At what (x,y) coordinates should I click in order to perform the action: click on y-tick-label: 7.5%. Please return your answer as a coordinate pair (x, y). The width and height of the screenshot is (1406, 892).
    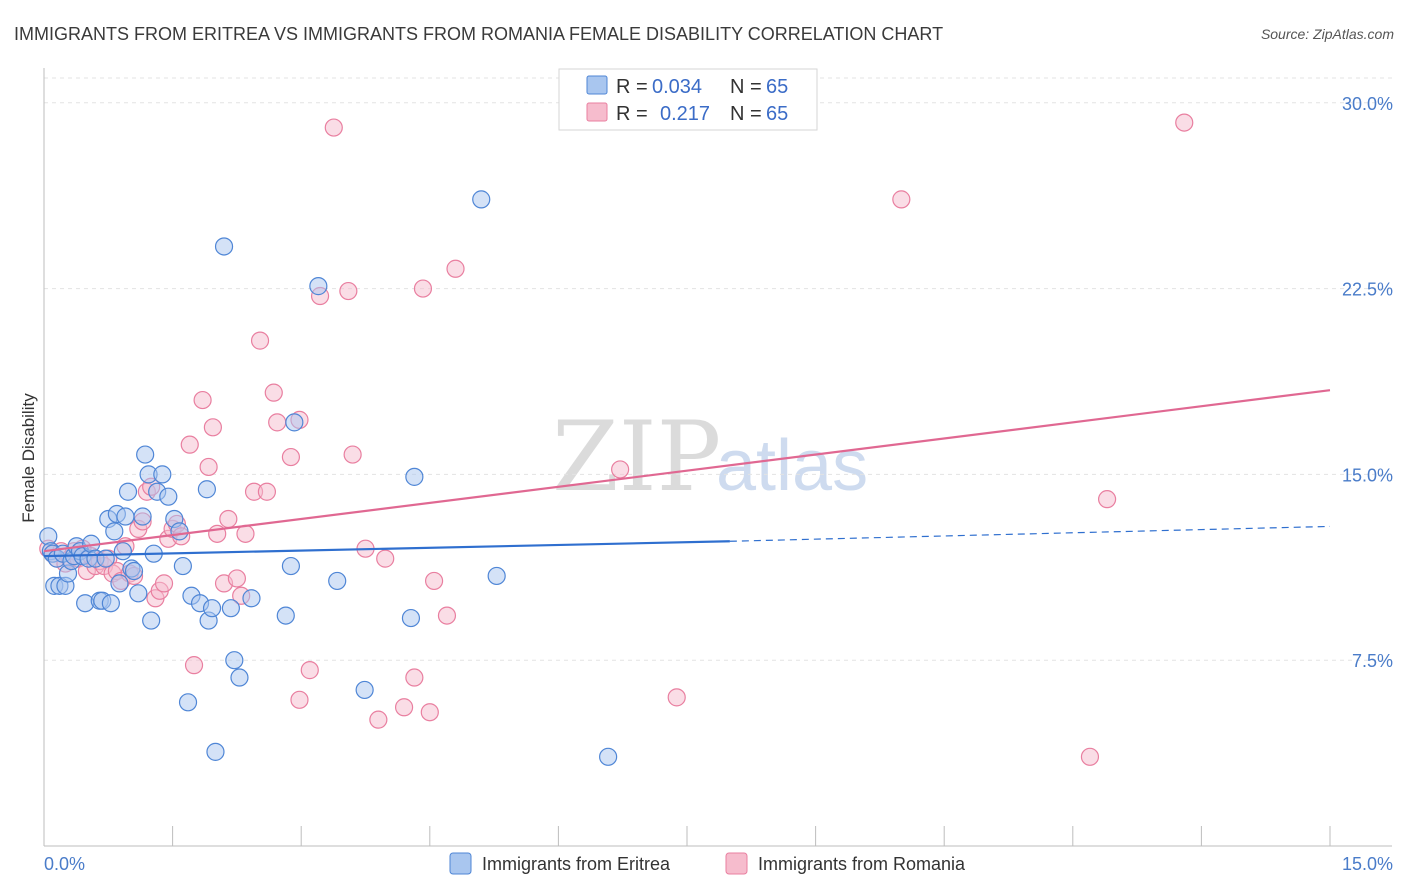
    Looking at the image, I should click on (1372, 661).